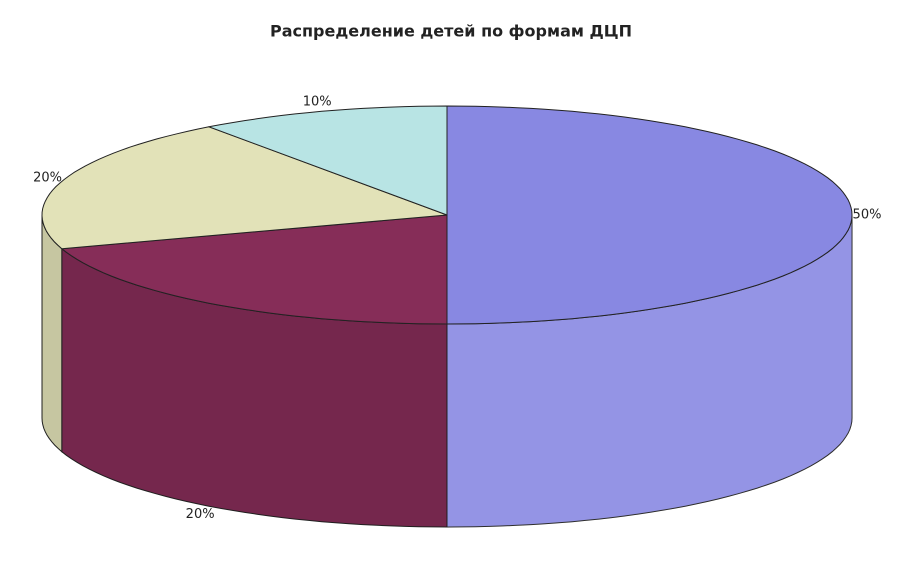 Image resolution: width=902 pixels, height=571 pixels. I want to click on chart-title: Распределение детей по формам ДЦП, so click(451, 31).